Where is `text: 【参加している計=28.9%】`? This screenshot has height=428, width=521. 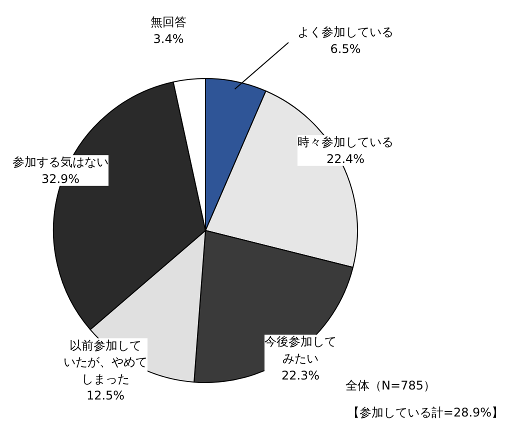 text: 【参加している計=28.9%】 is located at coordinates (425, 413).